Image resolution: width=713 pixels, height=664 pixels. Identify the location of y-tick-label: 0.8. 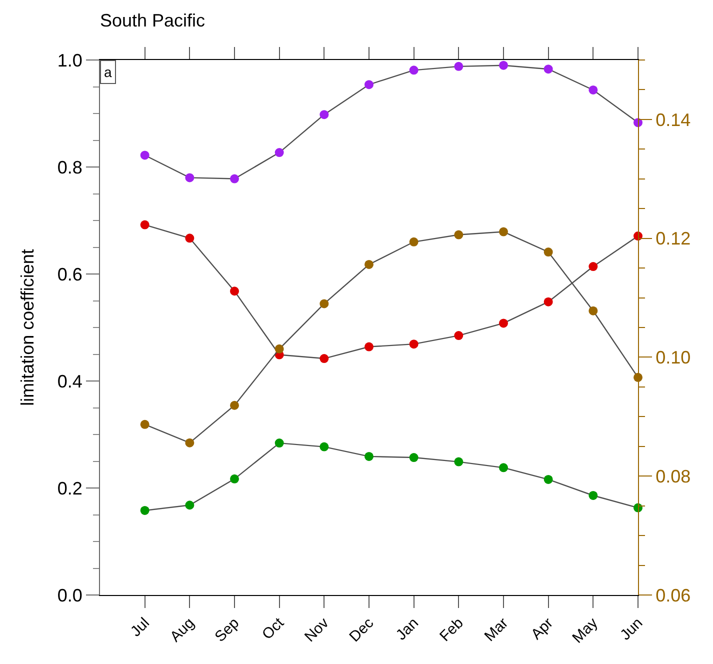
(69, 167).